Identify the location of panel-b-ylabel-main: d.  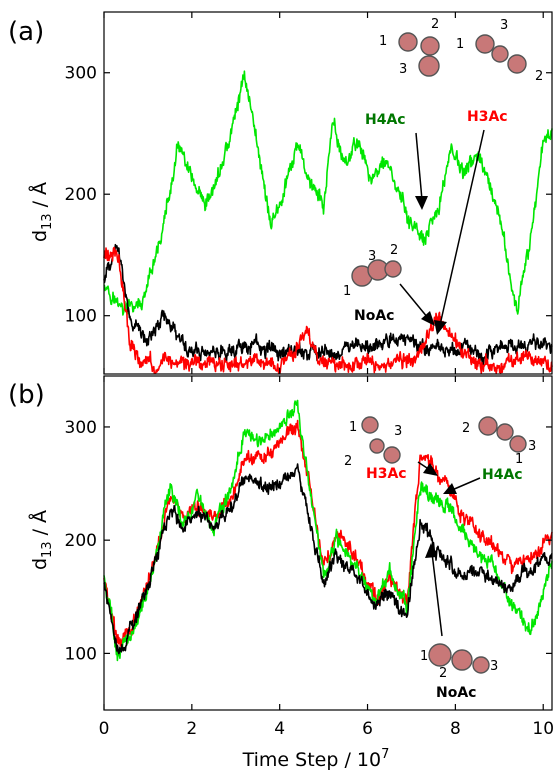
(40, 564).